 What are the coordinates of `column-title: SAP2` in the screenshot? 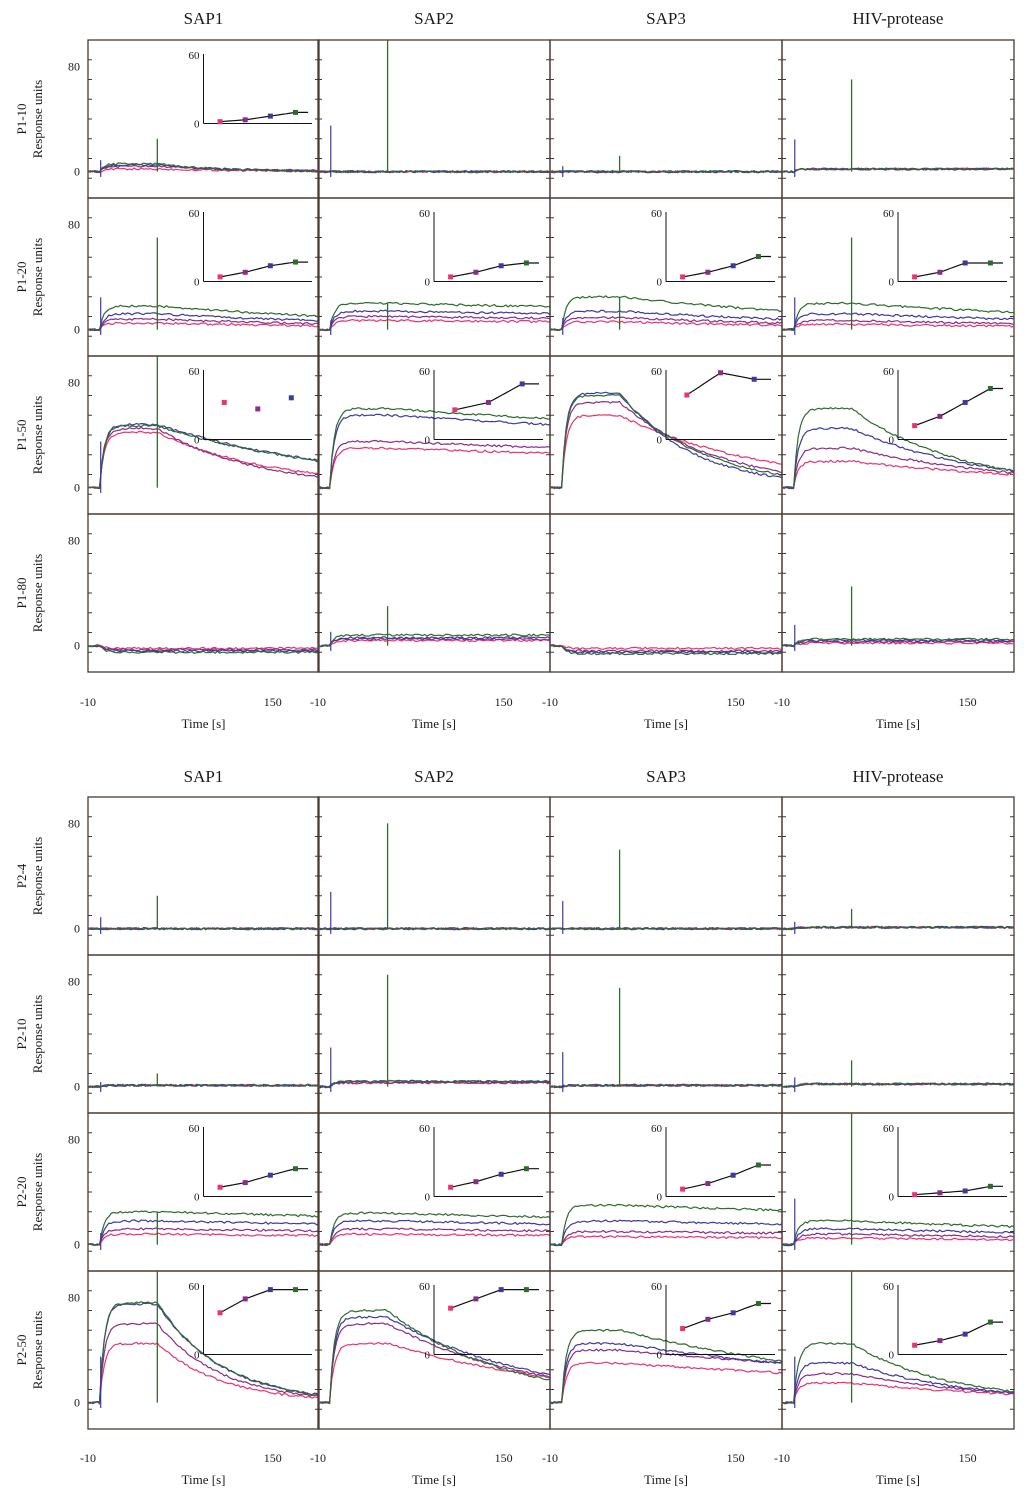 It's located at (434, 18).